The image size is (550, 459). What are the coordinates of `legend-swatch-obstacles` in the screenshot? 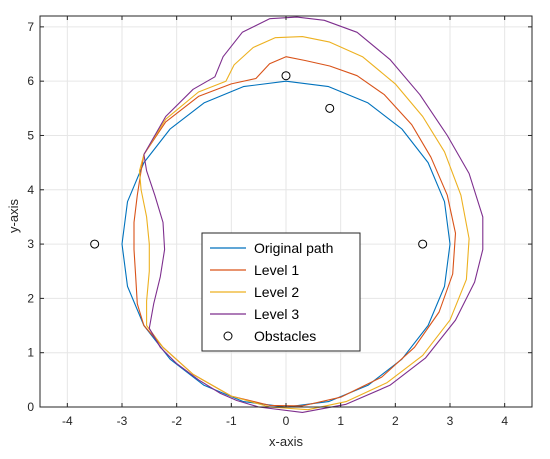 It's located at (228, 336).